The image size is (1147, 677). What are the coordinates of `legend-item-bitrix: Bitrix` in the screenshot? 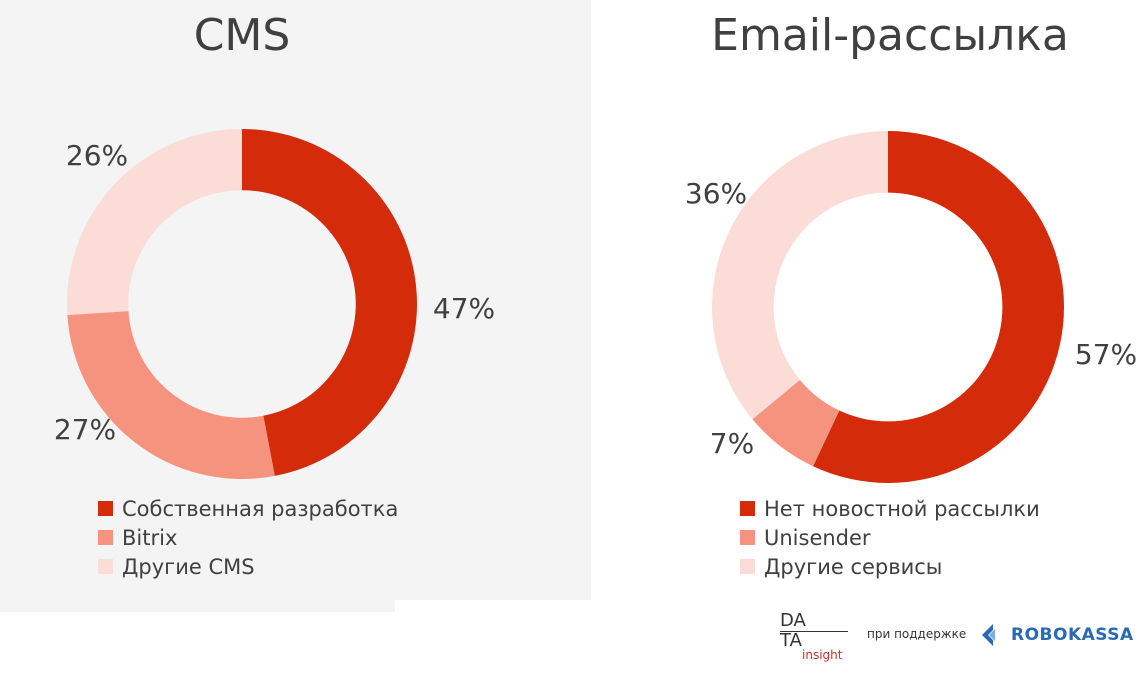 It's located at (248, 537).